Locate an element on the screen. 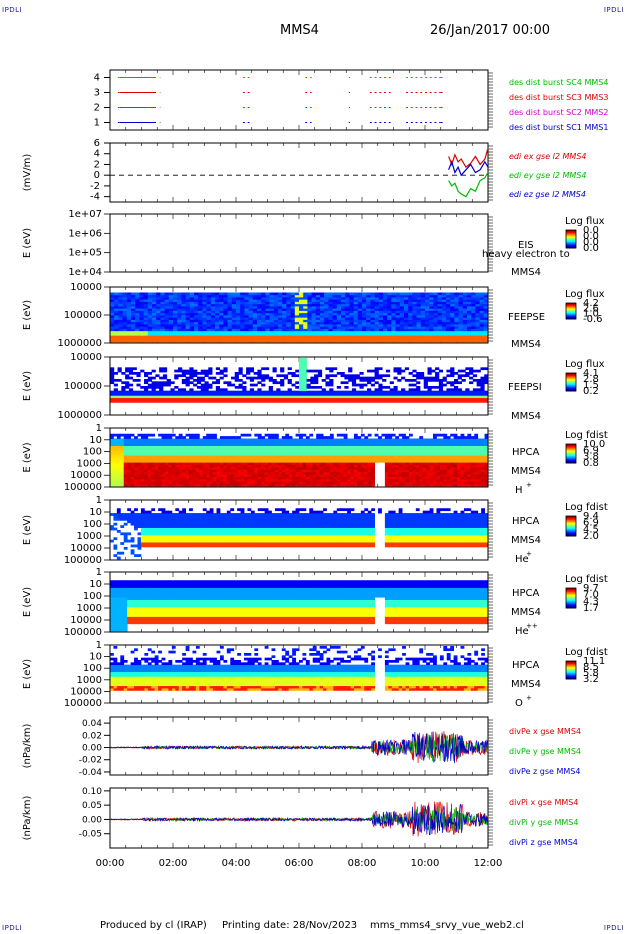 The height and width of the screenshot is (934, 630). feepse-colorbar-swatch is located at coordinates (571, 307).